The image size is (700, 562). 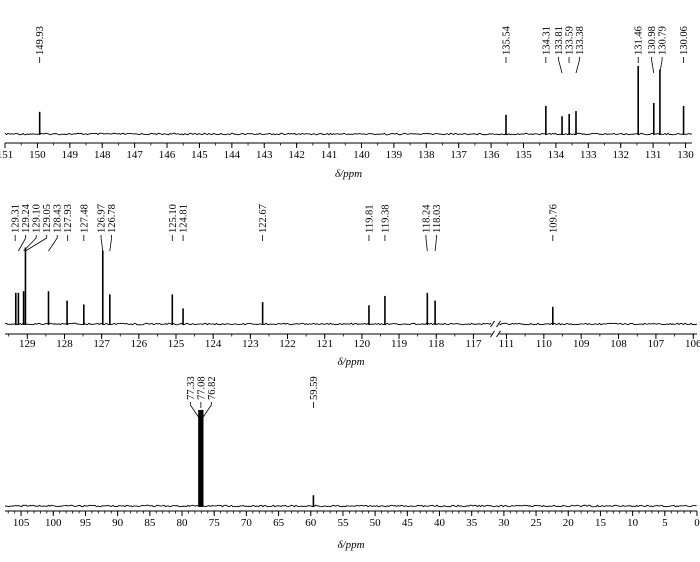 What do you see at coordinates (620, 155) in the screenshot?
I see `x-tick-label: 132` at bounding box center [620, 155].